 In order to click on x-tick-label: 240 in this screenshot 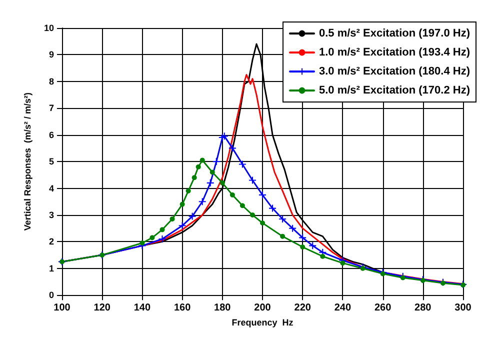, I will do `click(343, 308)`.